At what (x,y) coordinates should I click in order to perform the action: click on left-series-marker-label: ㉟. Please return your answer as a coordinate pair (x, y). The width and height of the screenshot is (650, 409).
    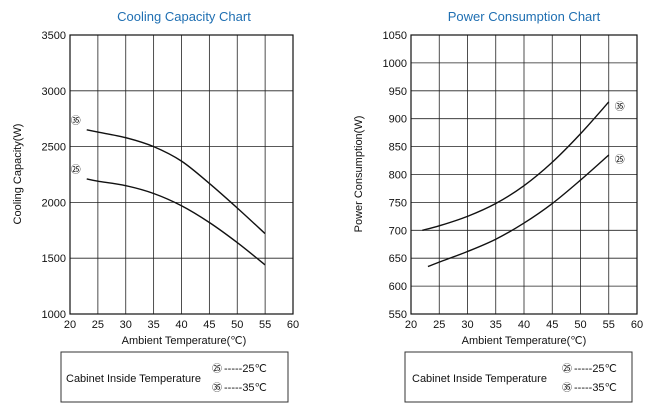
    Looking at the image, I should click on (76, 121).